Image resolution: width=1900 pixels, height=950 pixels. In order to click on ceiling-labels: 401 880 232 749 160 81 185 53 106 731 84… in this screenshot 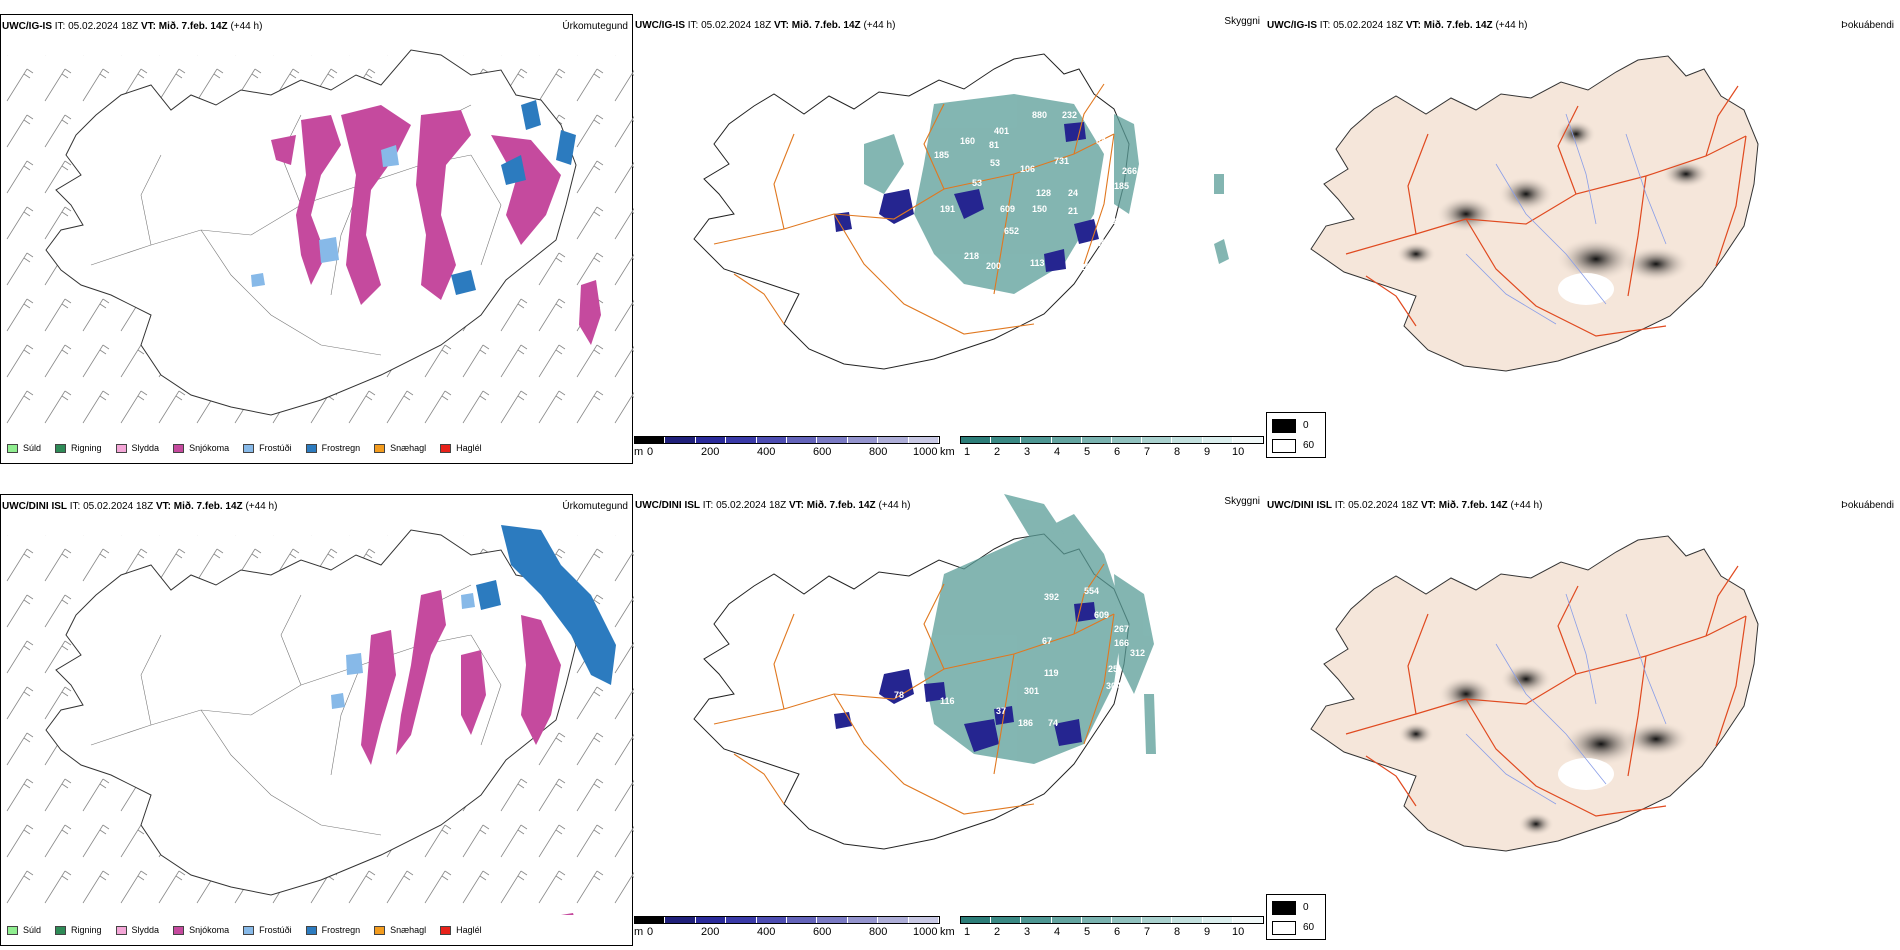, I will do `click(983, 199)`.